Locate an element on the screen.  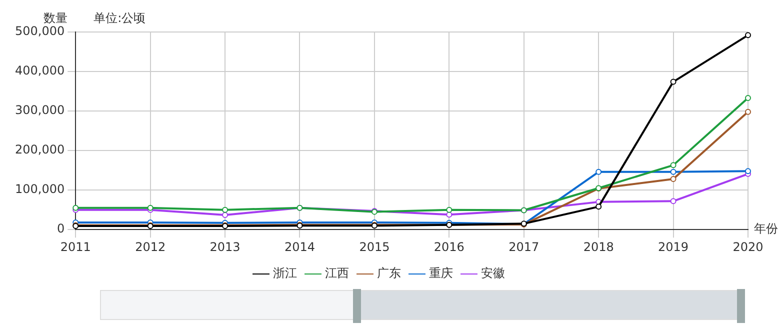
x-tick-label: 2013 is located at coordinates (225, 247).